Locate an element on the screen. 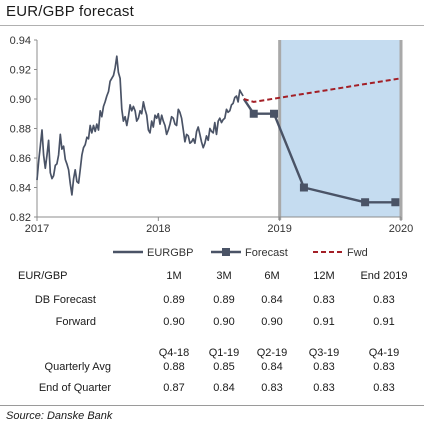 This screenshot has width=424, height=429. table-cell-value: 0.85 is located at coordinates (224, 367).